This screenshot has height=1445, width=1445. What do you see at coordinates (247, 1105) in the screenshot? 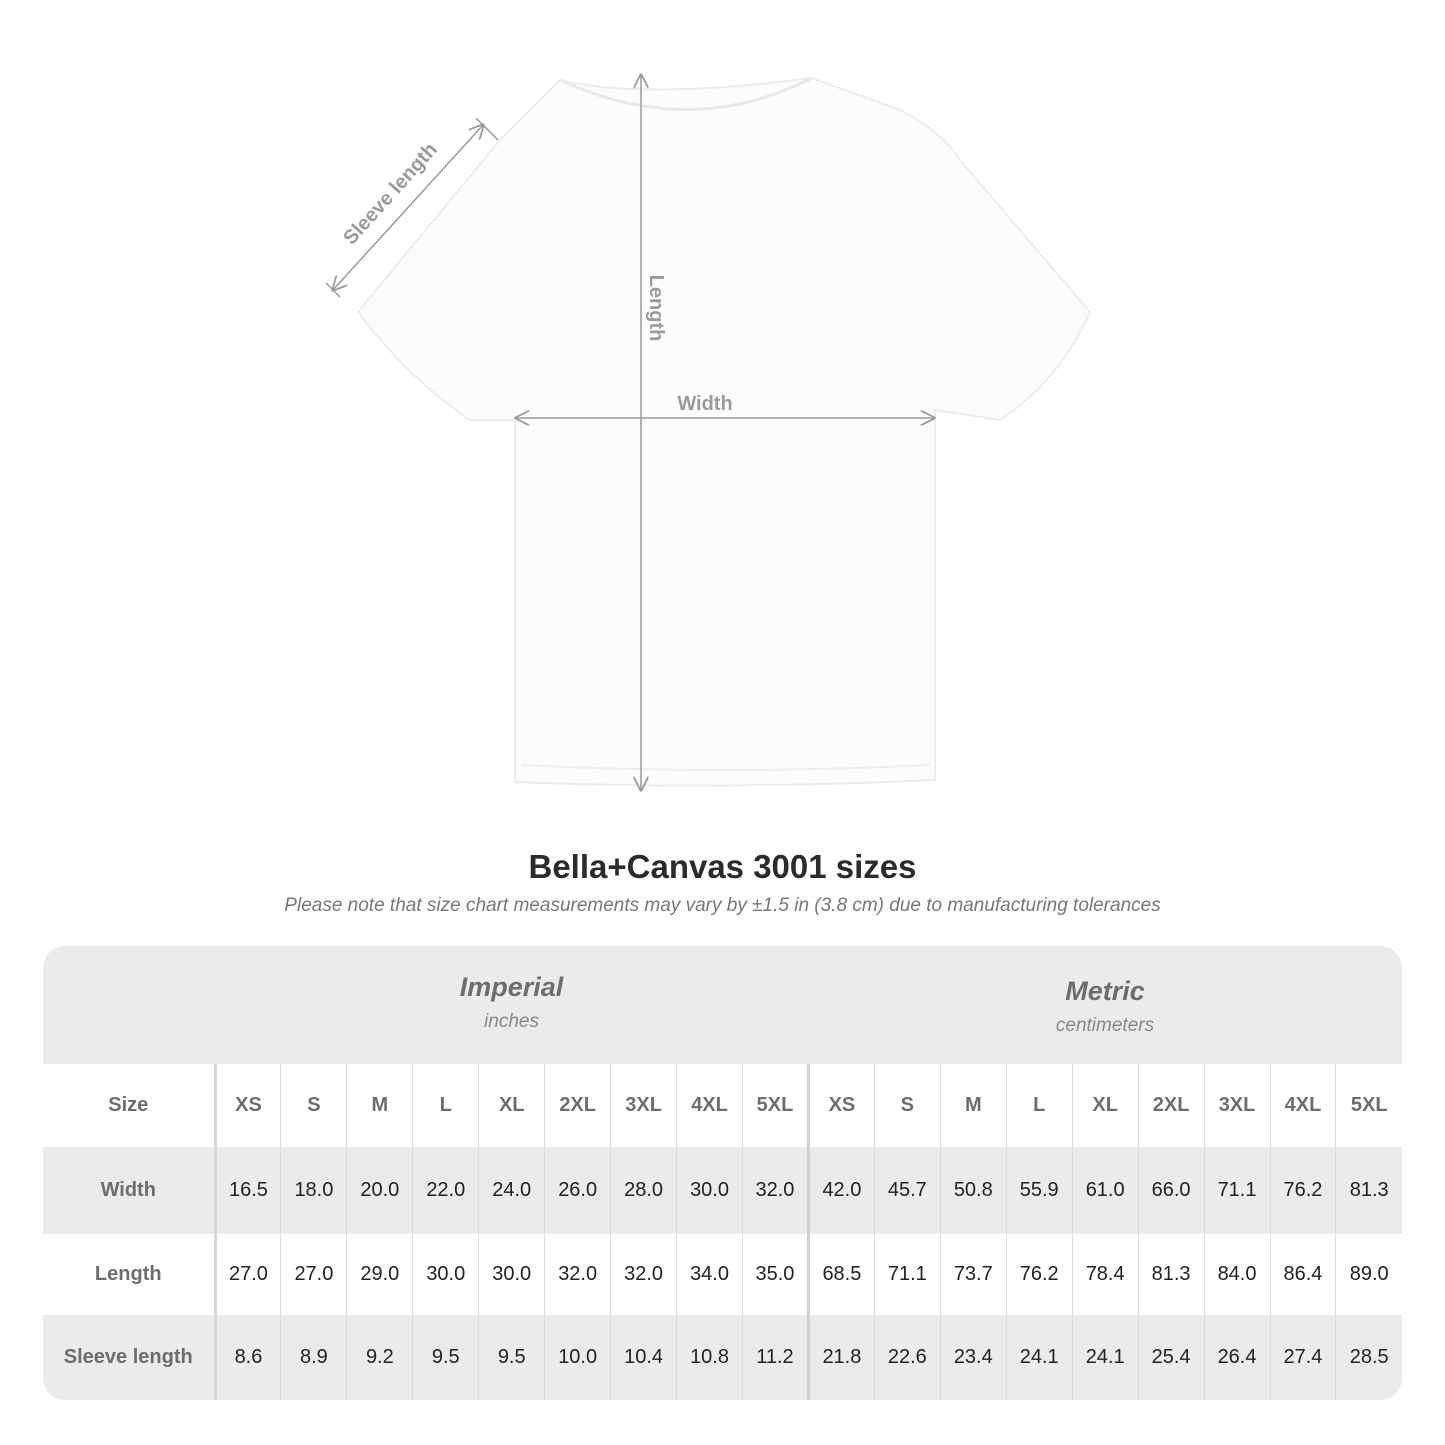
I see `imperial-size-XS: XS` at bounding box center [247, 1105].